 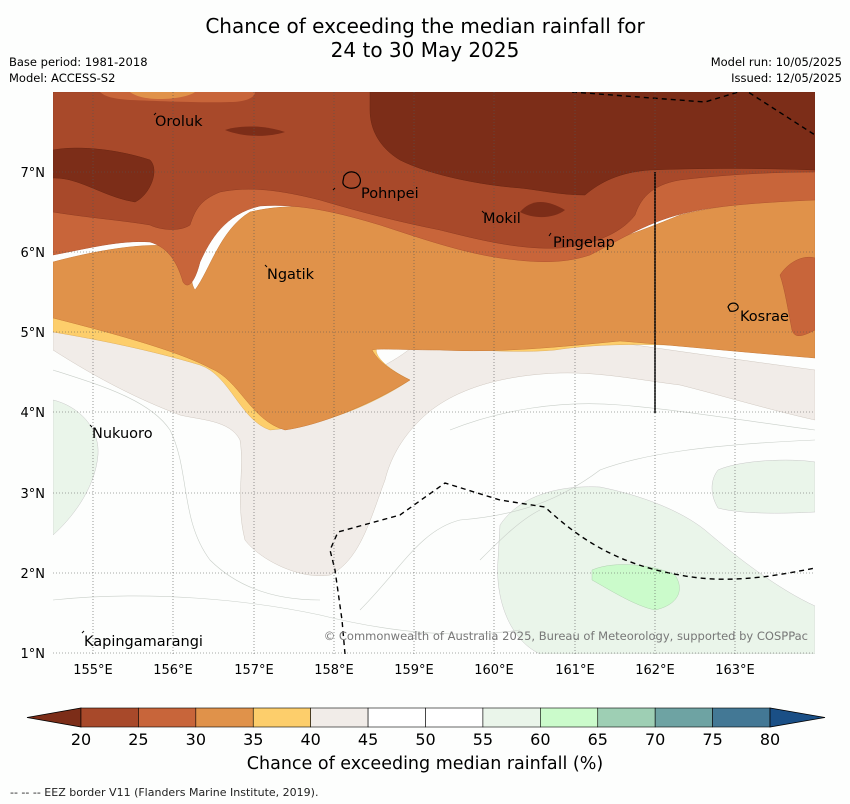 I want to click on colorbar-tick-label: 25, so click(x=138, y=739).